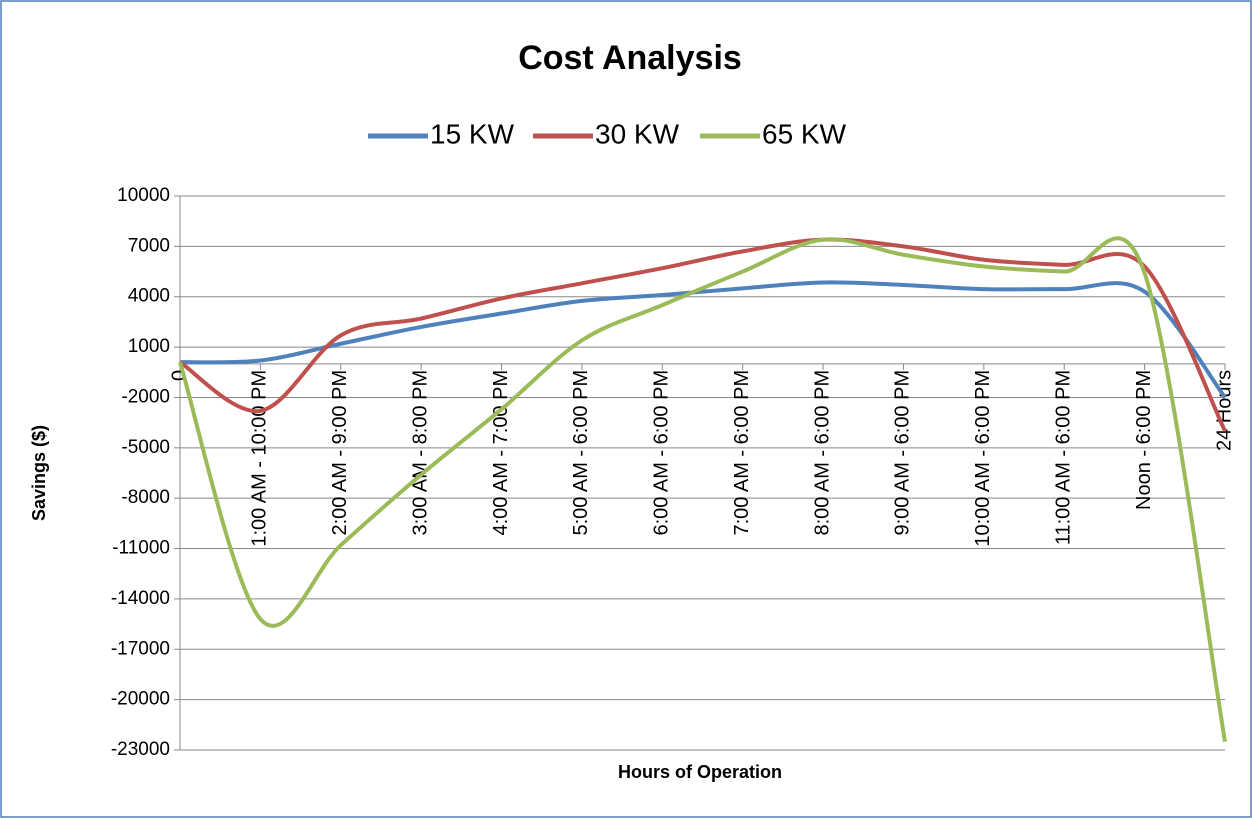 This screenshot has height=818, width=1252. I want to click on y-tick-label: -2000, so click(145, 396).